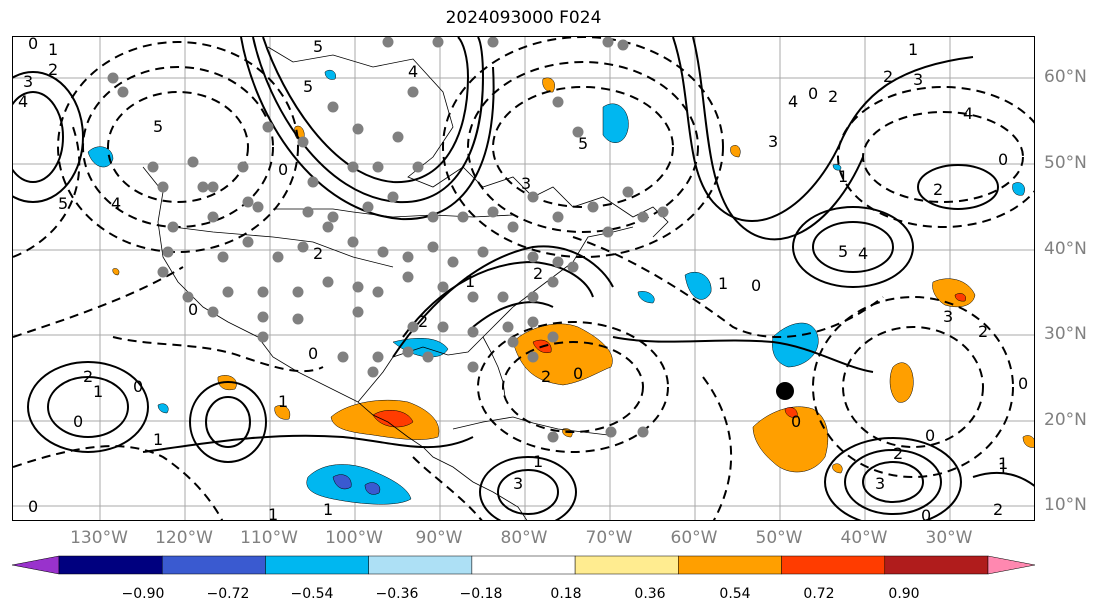 This screenshot has width=1105, height=615. What do you see at coordinates (864, 538) in the screenshot?
I see `lon-label: 40°W` at bounding box center [864, 538].